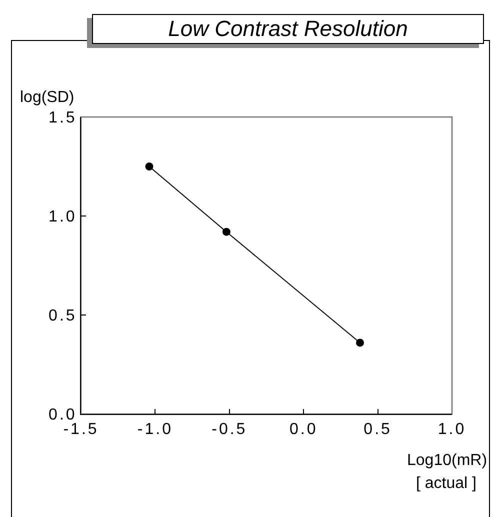 The image size is (502, 517). I want to click on x-tick-label: 0.0, so click(303, 429).